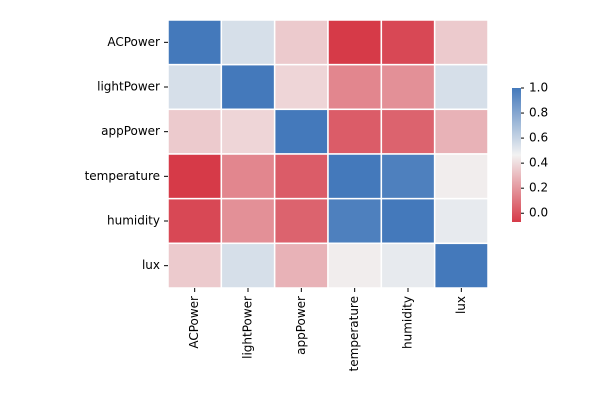 The height and width of the screenshot is (404, 600). Describe the element at coordinates (130, 131) in the screenshot. I see `y-tick-label: appPower` at that location.